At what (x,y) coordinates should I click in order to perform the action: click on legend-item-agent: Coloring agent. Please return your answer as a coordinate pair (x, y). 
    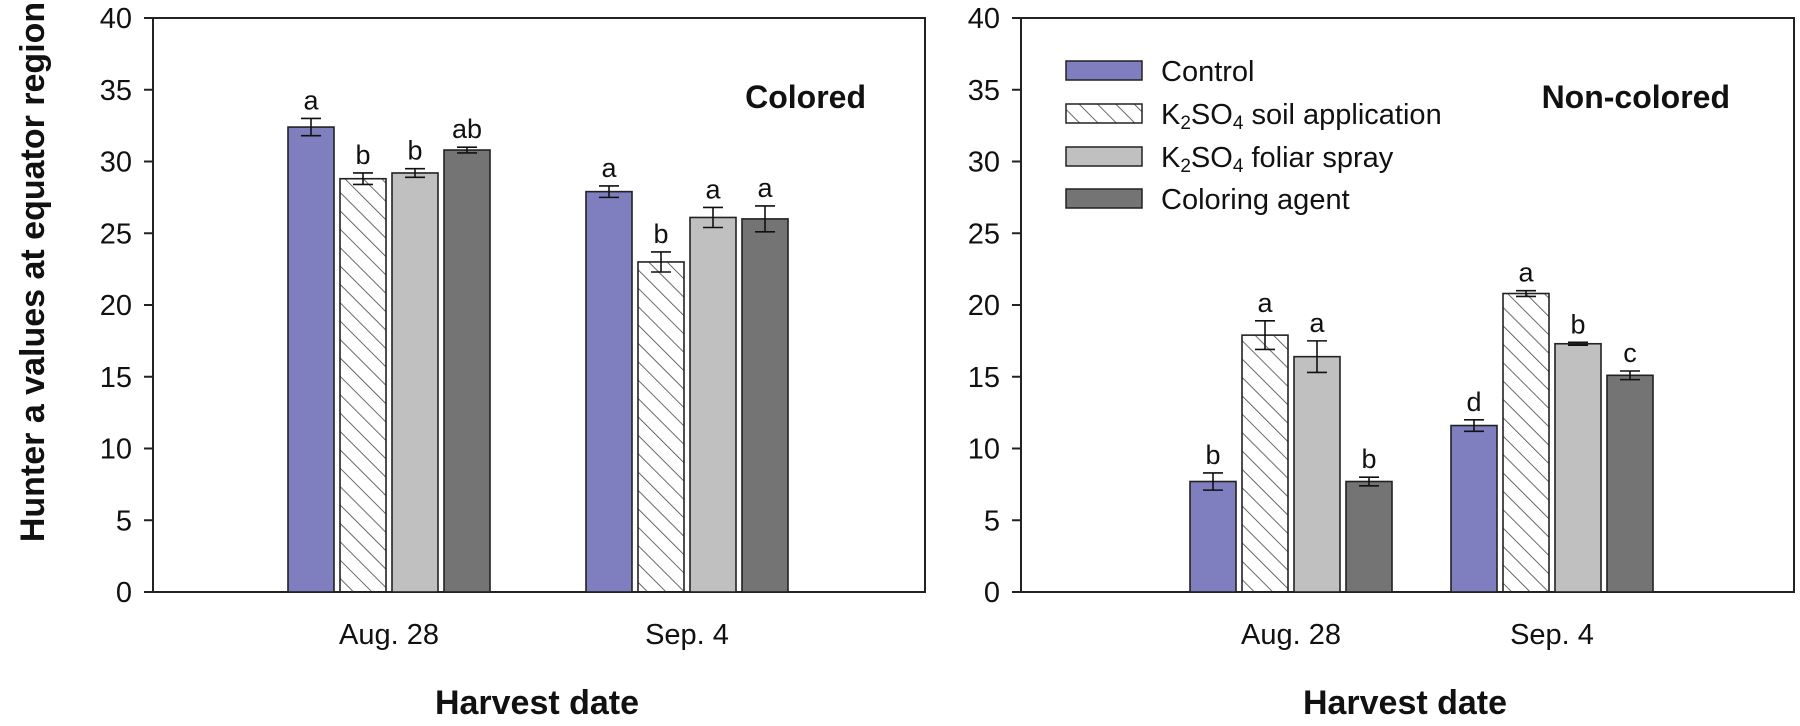
    Looking at the image, I should click on (1207, 200).